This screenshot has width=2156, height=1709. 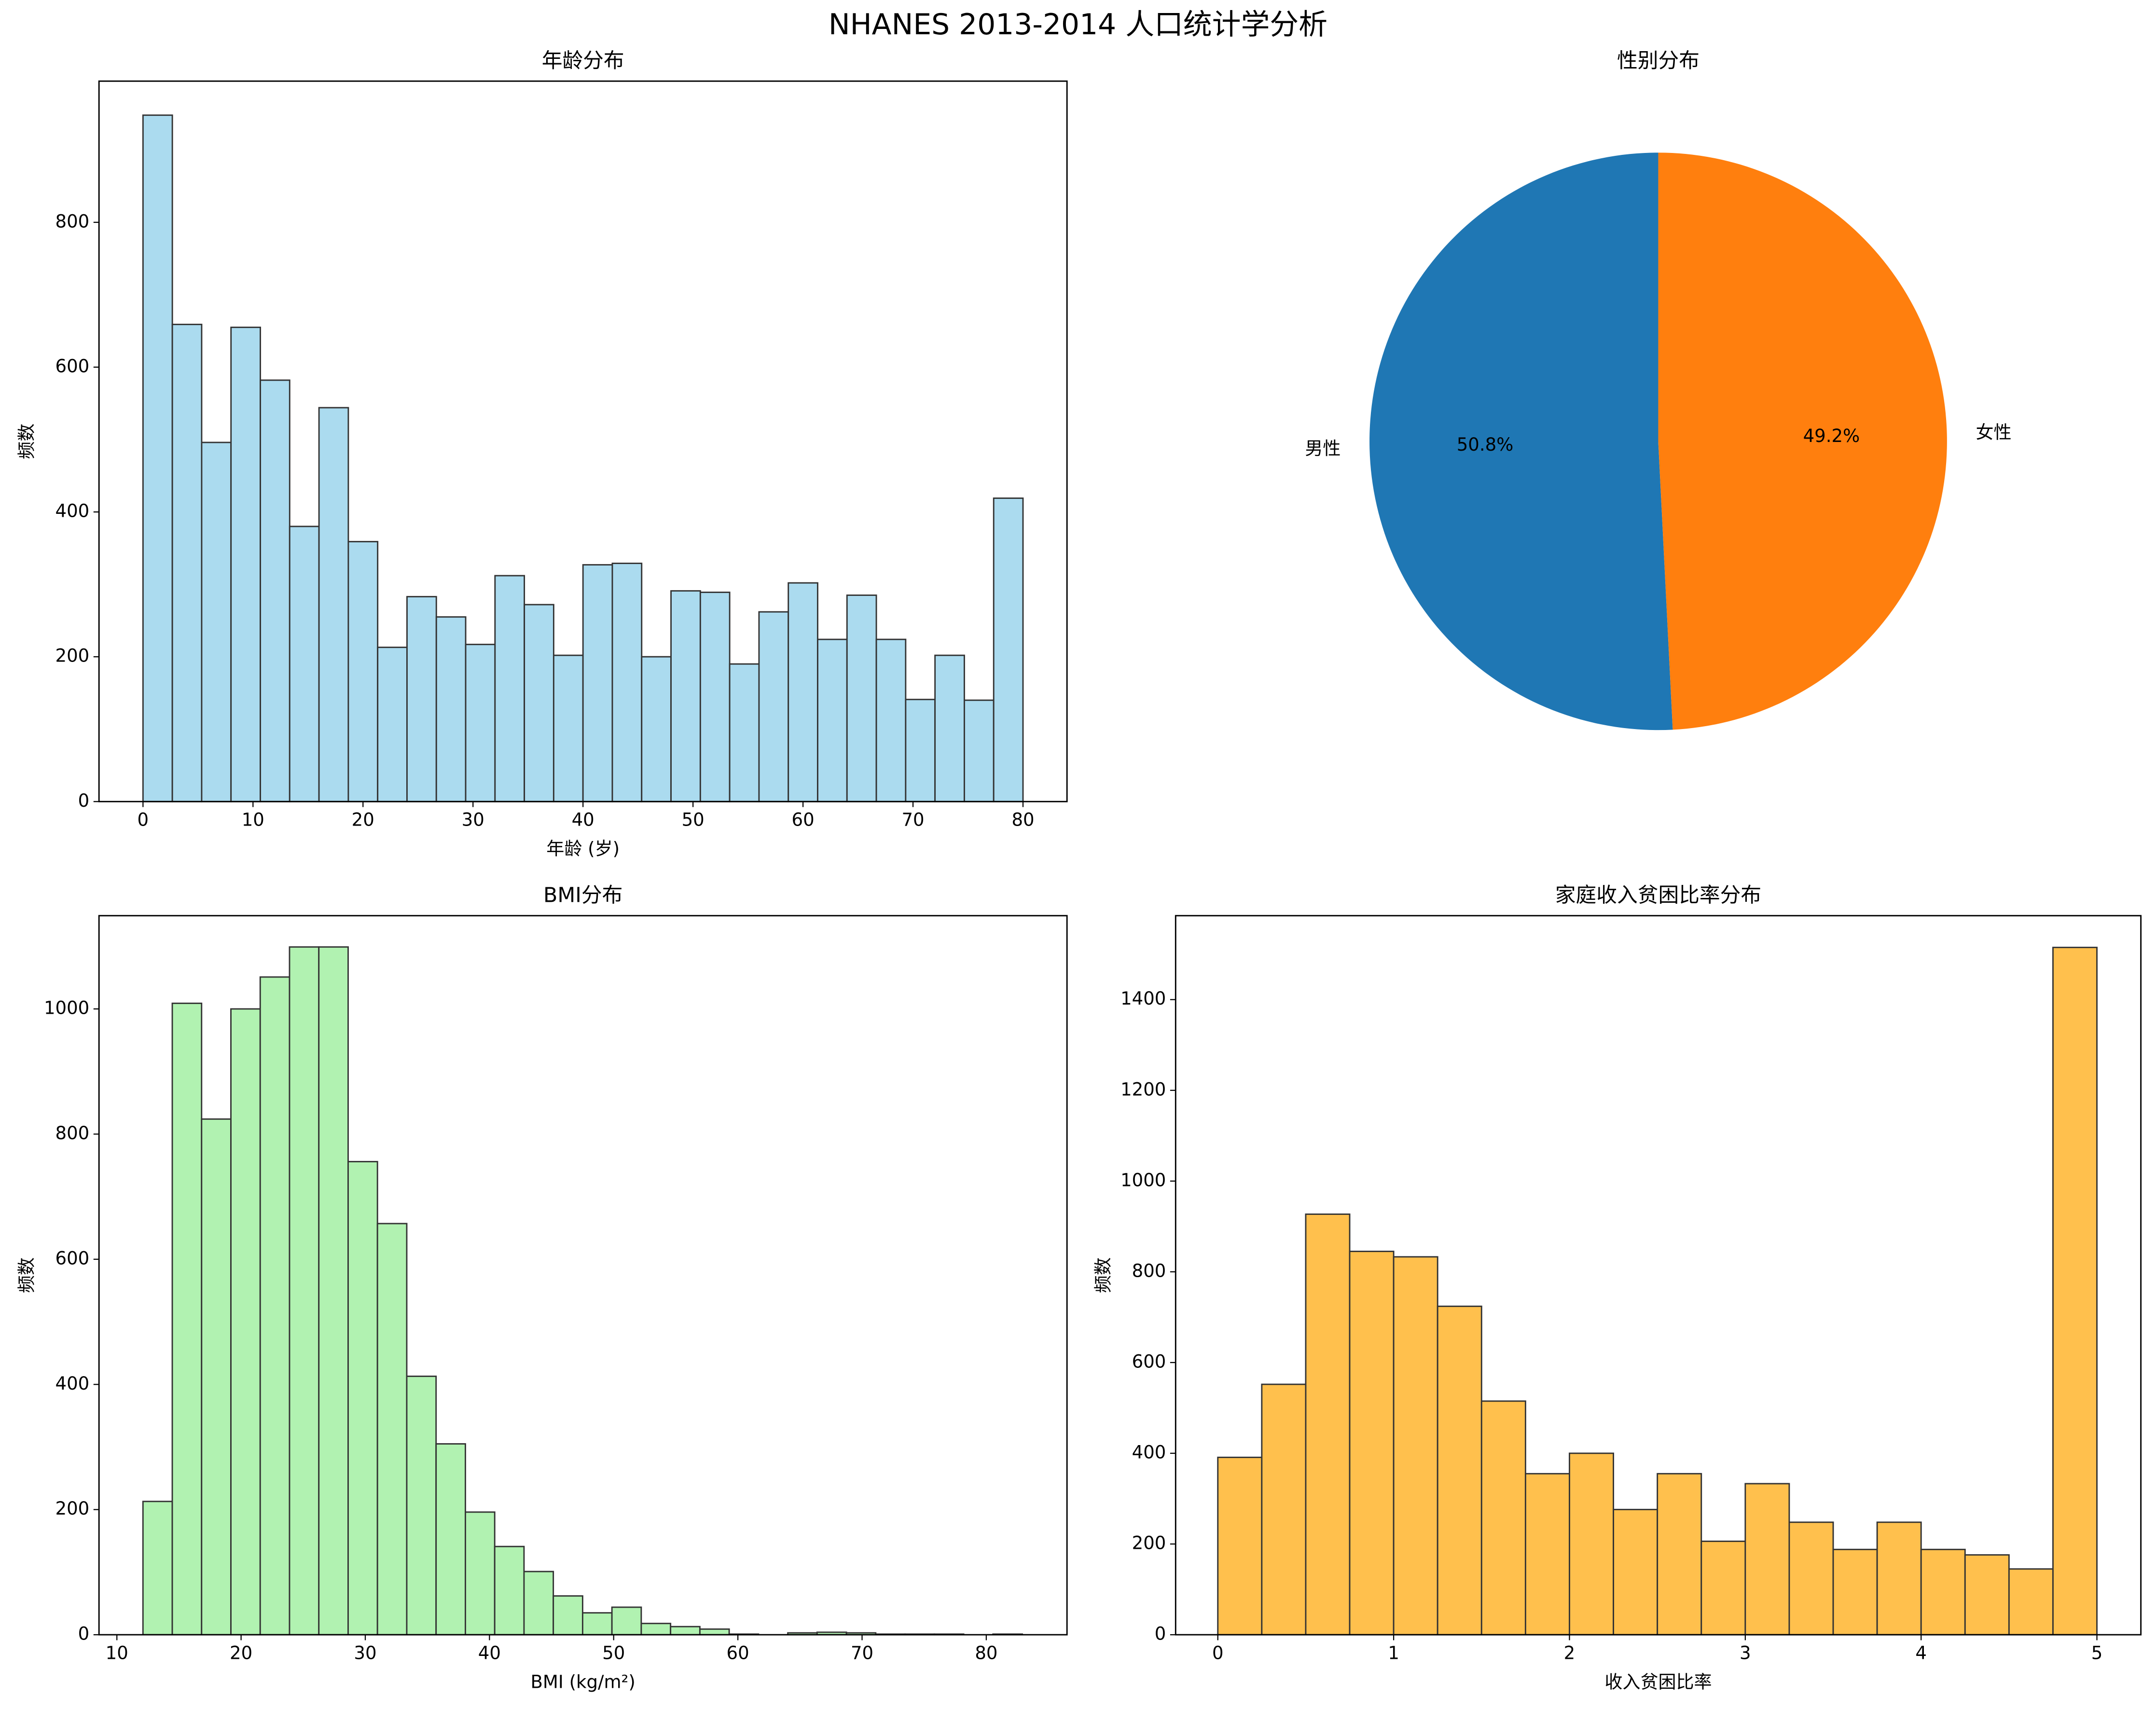 What do you see at coordinates (1485, 445) in the screenshot?
I see `pie-value-label: 50.8%` at bounding box center [1485, 445].